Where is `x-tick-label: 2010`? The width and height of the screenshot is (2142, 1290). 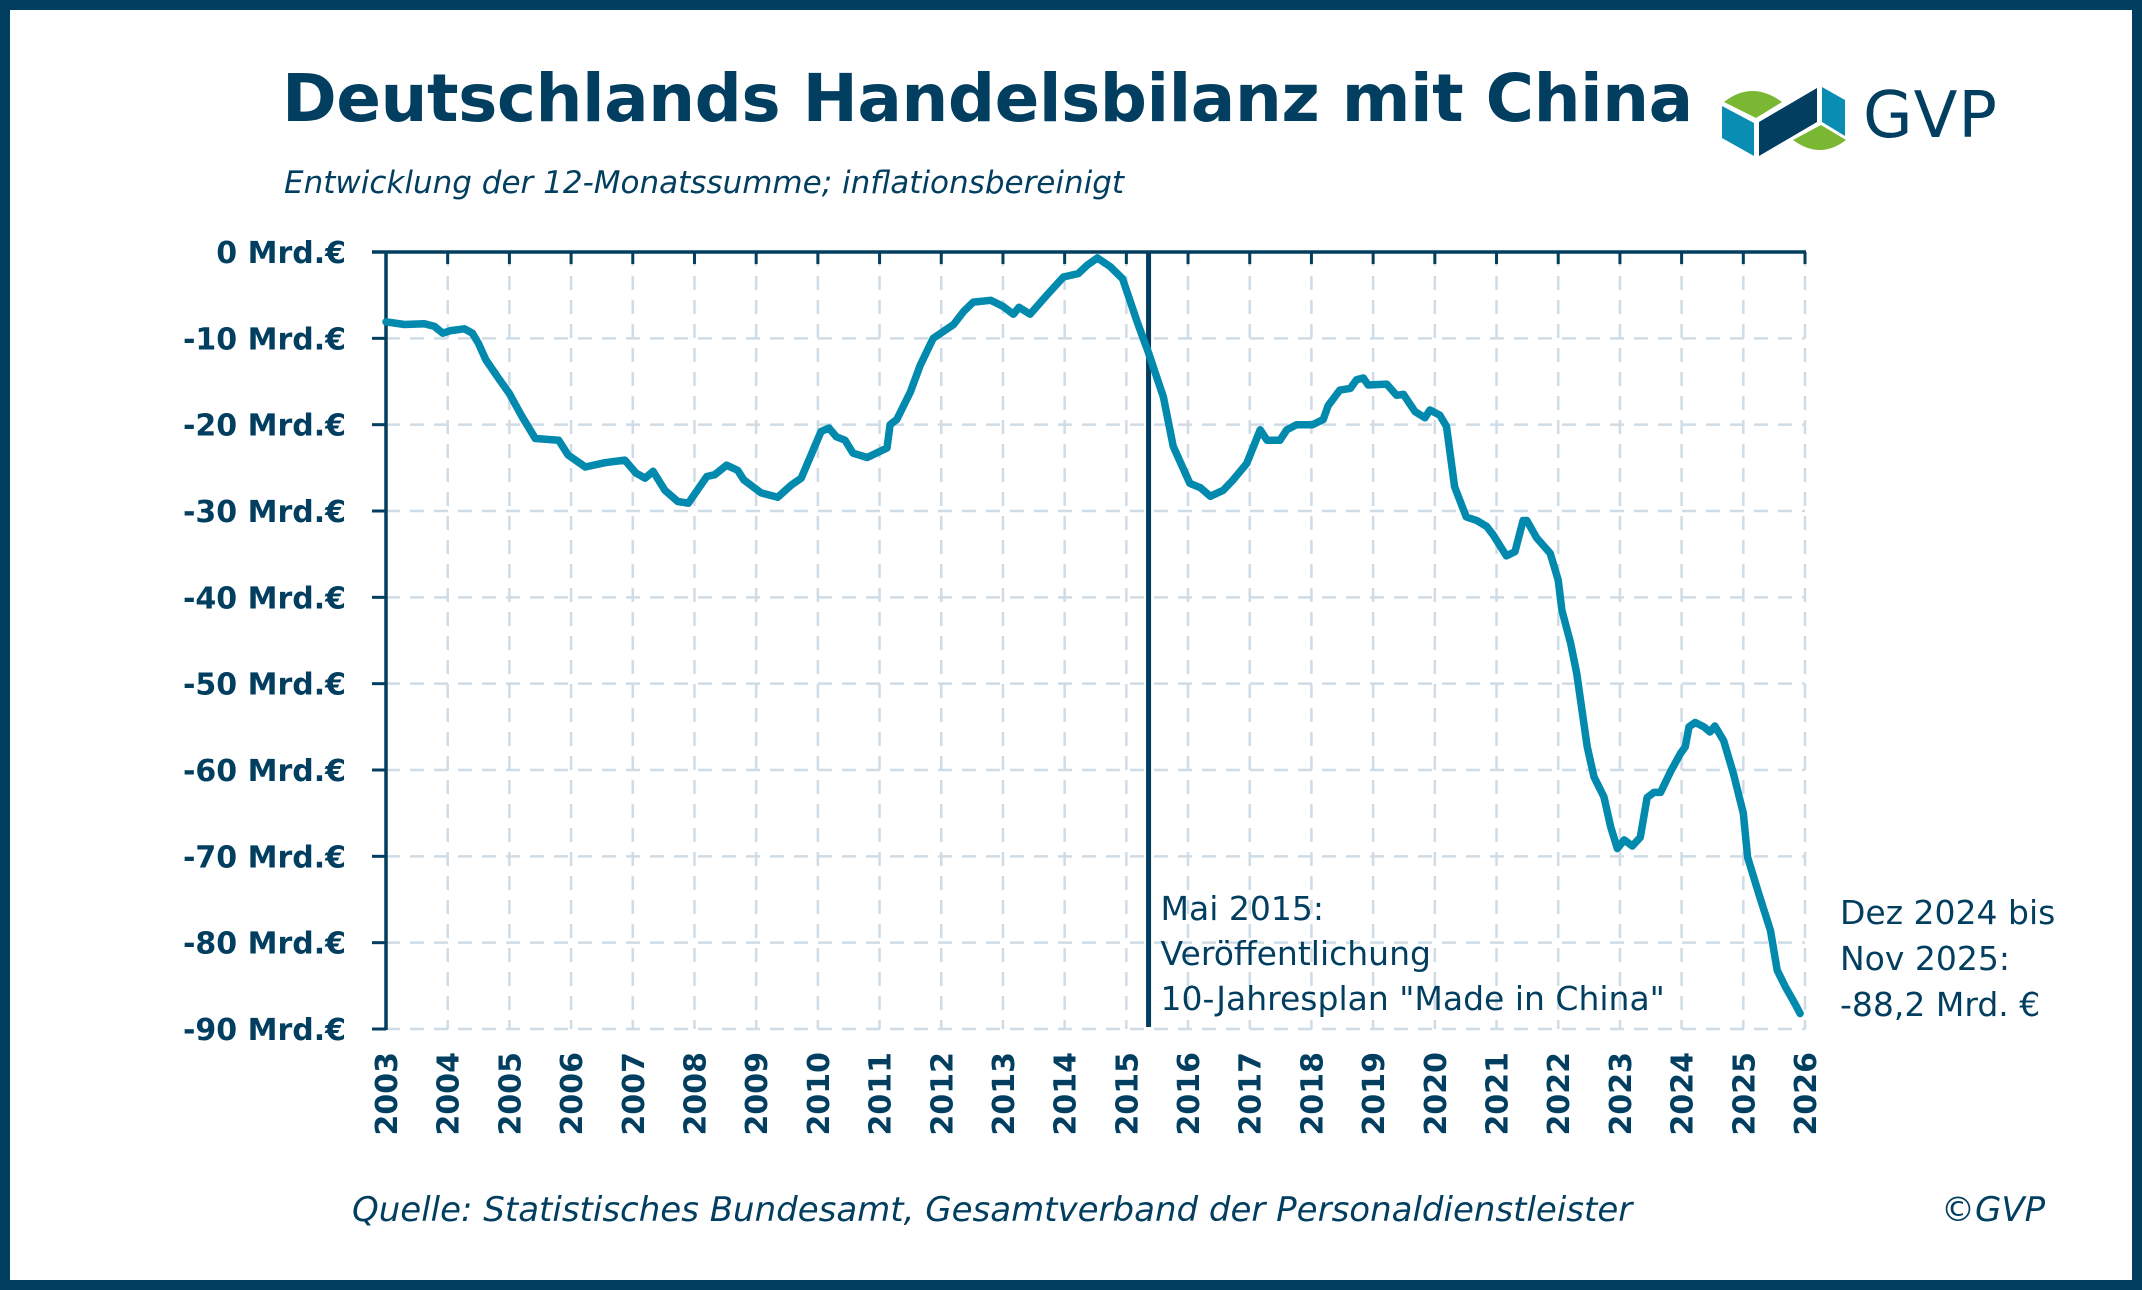
x-tick-label: 2010 is located at coordinates (819, 1094).